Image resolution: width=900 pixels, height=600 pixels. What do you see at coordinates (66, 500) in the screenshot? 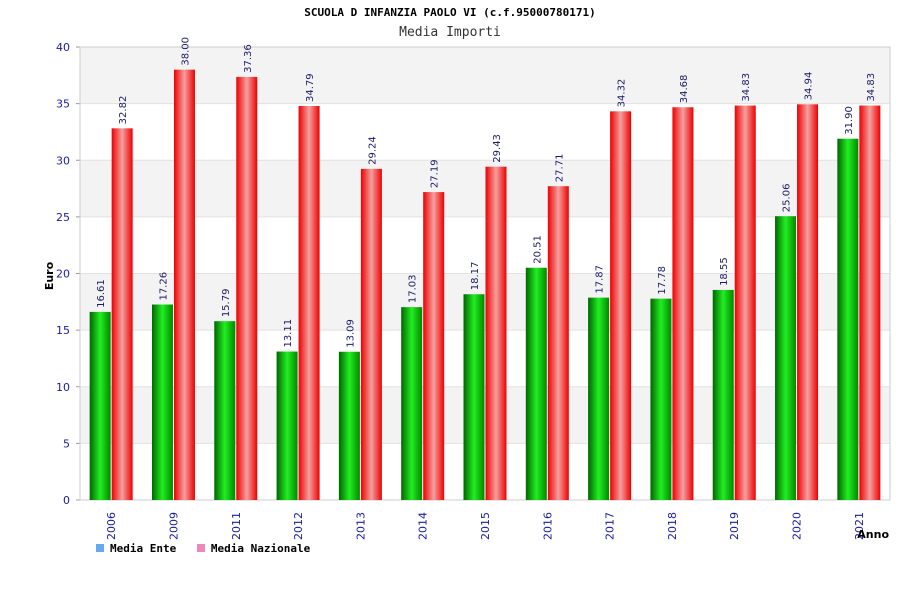
I see `y-tick-label: 0` at bounding box center [66, 500].